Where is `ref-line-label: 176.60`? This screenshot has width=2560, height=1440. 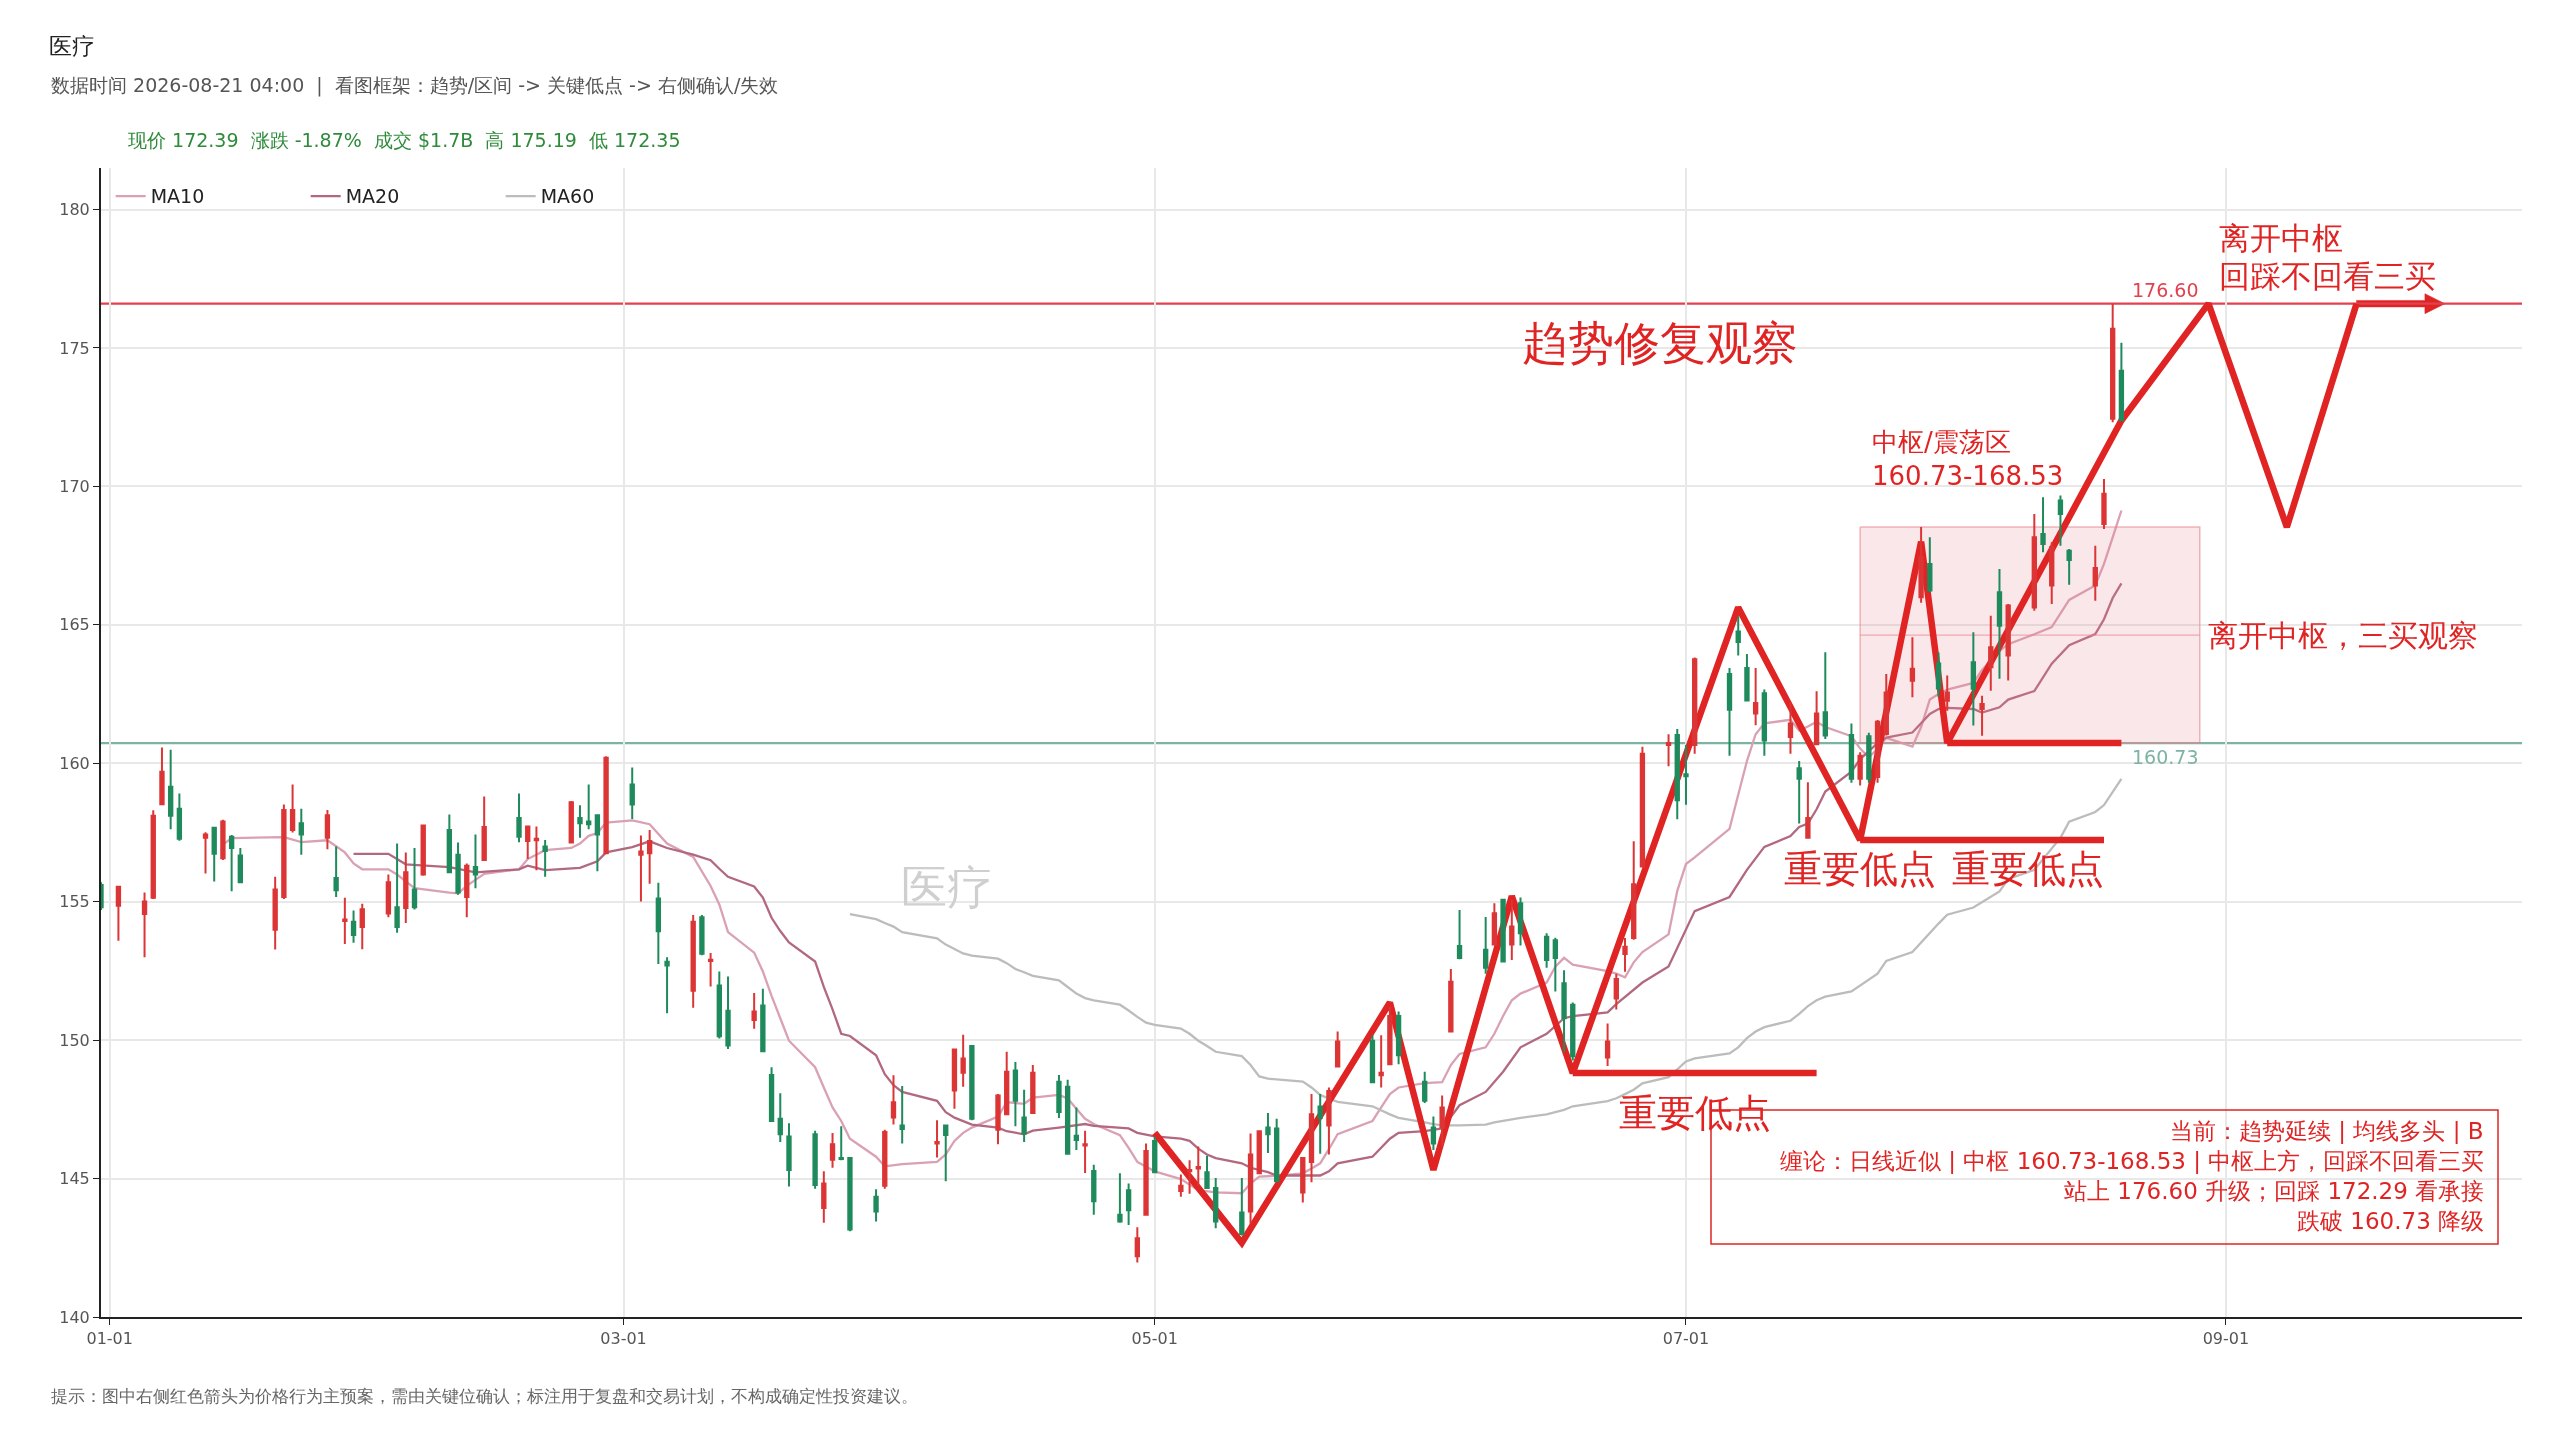 ref-line-label: 176.60 is located at coordinates (2165, 290).